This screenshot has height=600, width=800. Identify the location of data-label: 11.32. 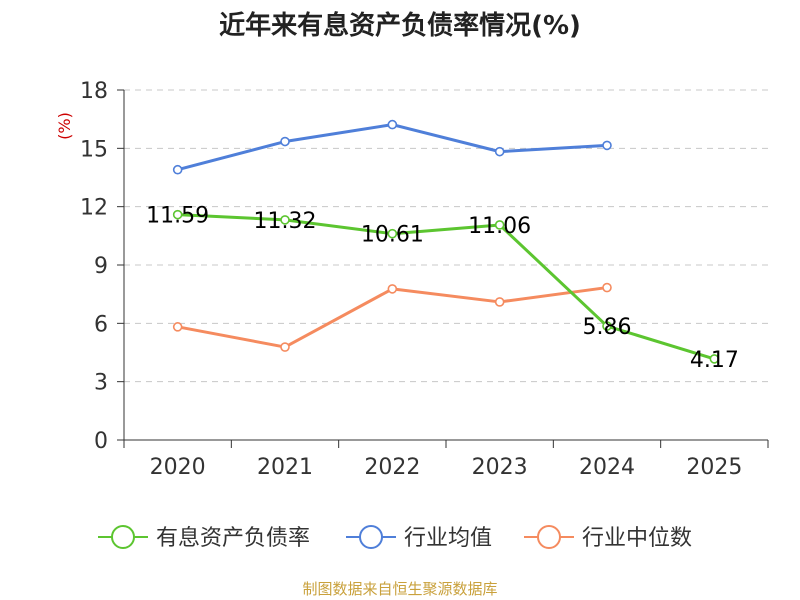
(285, 221).